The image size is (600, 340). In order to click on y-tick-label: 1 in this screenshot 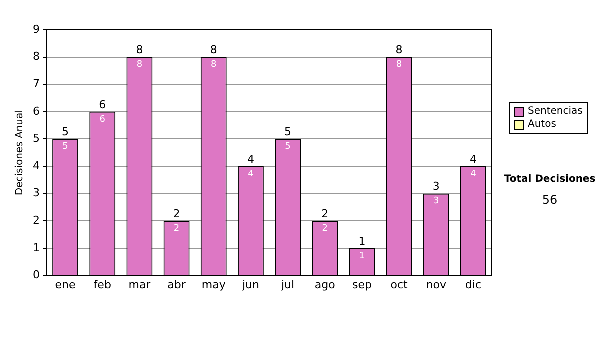, I will do `click(36, 247)`.